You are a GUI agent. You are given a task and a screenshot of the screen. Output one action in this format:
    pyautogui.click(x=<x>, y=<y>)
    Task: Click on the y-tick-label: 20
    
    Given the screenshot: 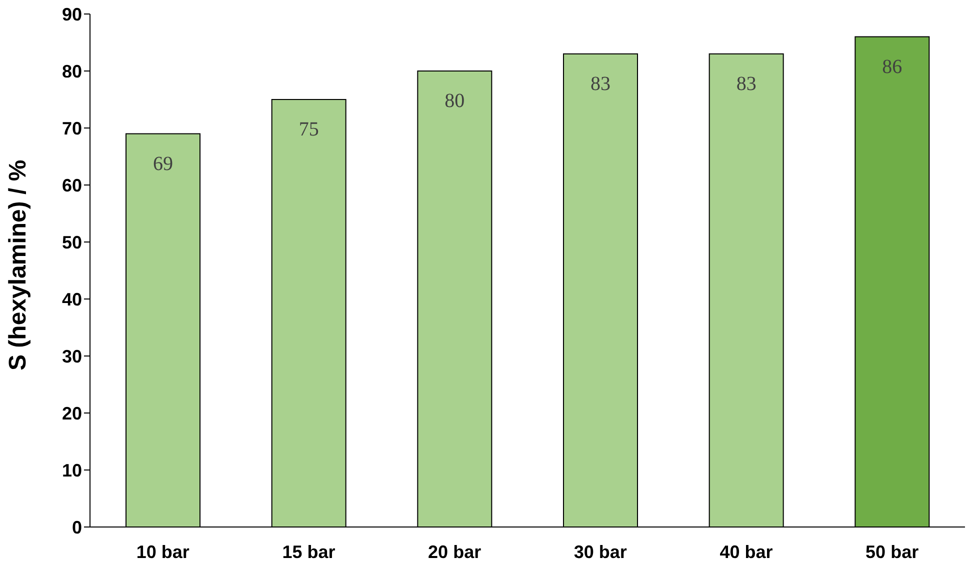 What is the action you would take?
    pyautogui.click(x=72, y=413)
    